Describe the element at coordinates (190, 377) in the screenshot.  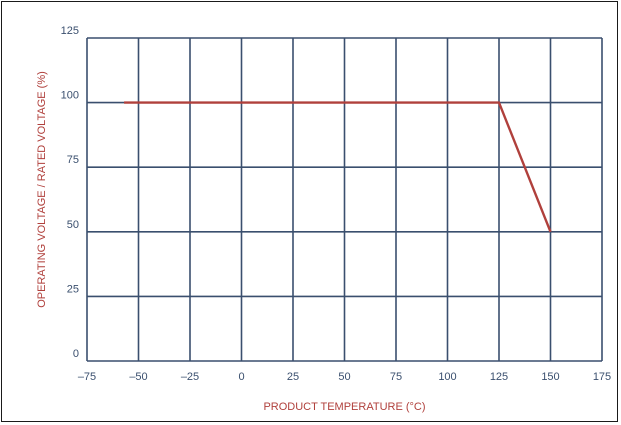
I see `x-tick-label: –25` at that location.